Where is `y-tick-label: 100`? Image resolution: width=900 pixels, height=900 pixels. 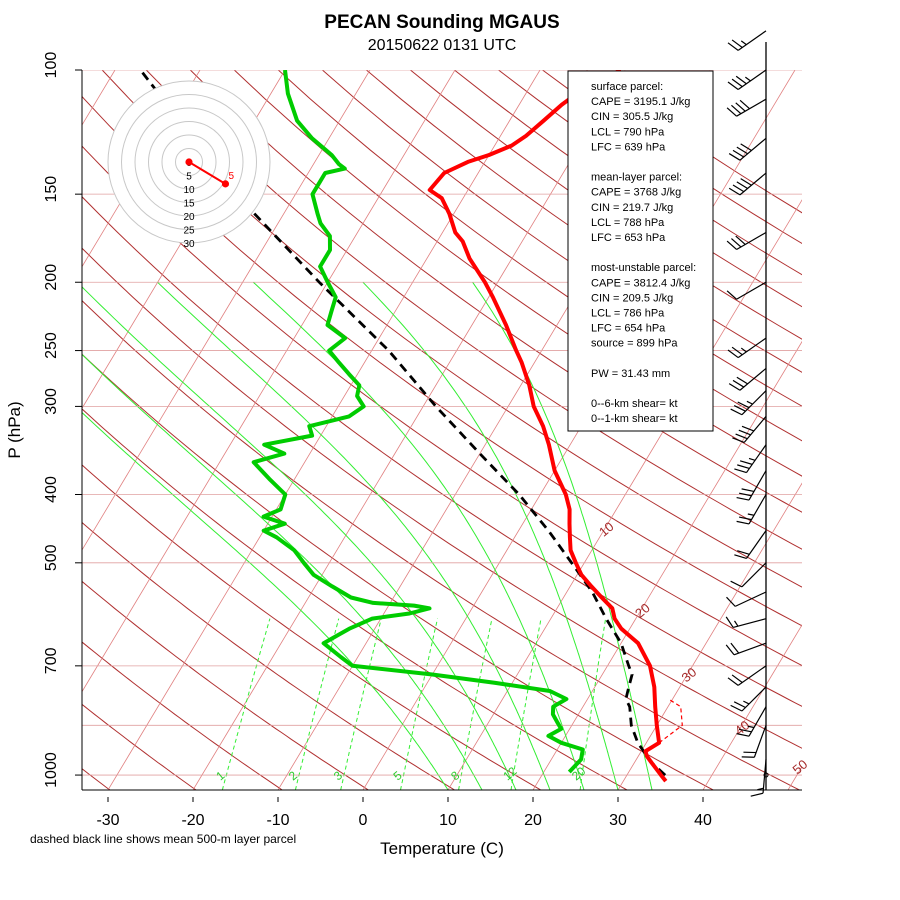 y-tick-label: 100 is located at coordinates (51, 65).